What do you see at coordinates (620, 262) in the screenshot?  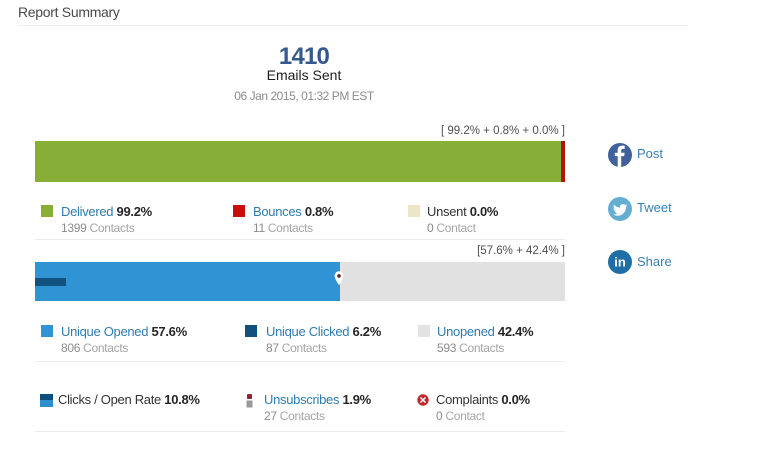 I see `svg-text: in` at bounding box center [620, 262].